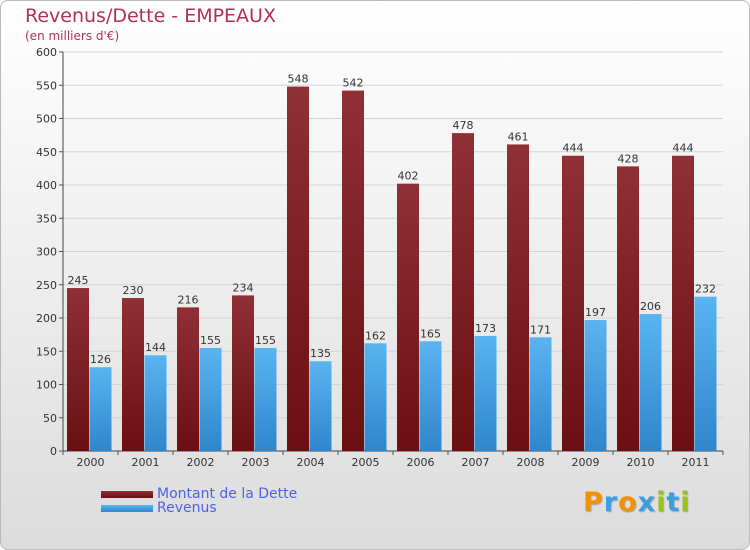 The height and width of the screenshot is (550, 750). What do you see at coordinates (430, 333) in the screenshot?
I see `value-label-revenus: 165` at bounding box center [430, 333].